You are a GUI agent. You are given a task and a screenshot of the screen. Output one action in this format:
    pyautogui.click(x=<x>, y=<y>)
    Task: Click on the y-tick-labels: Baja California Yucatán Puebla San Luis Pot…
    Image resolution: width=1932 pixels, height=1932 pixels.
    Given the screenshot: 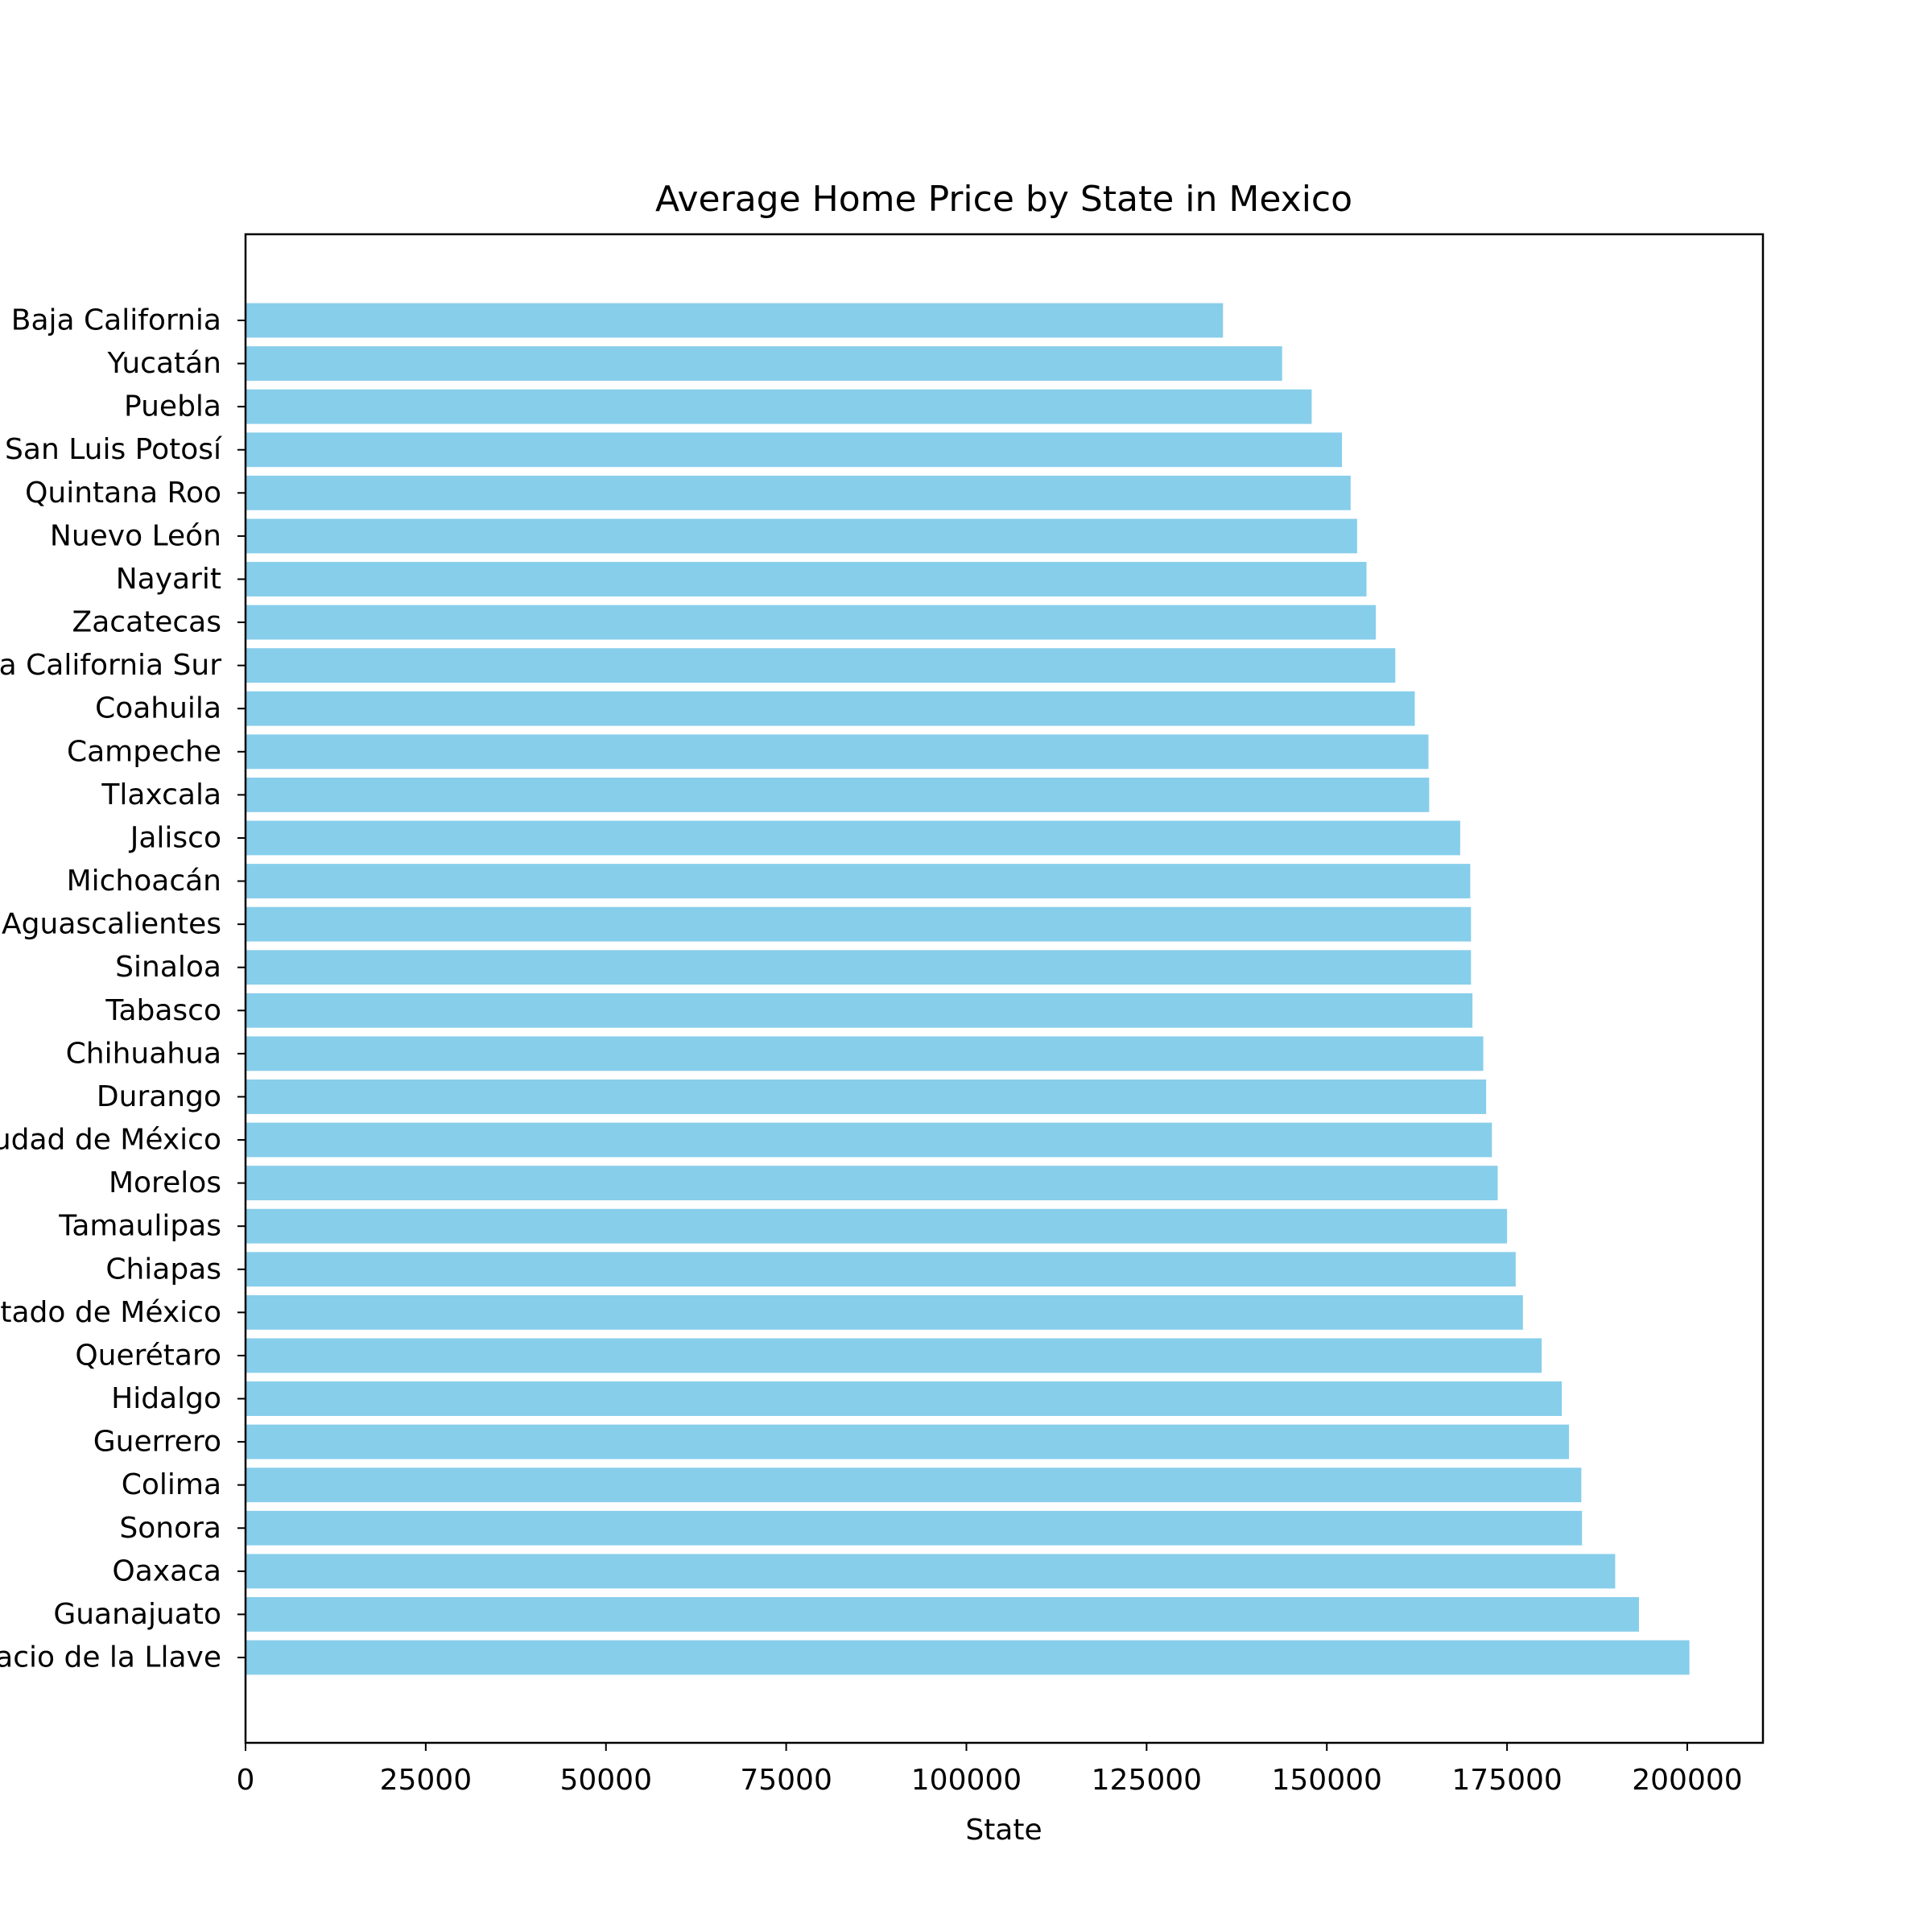 What is the action you would take?
    pyautogui.click(x=123, y=989)
    